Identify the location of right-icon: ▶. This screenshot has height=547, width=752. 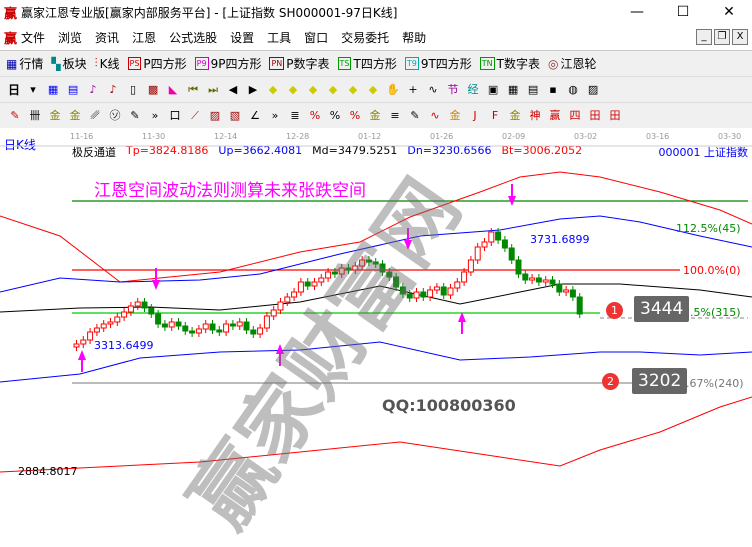
(253, 89).